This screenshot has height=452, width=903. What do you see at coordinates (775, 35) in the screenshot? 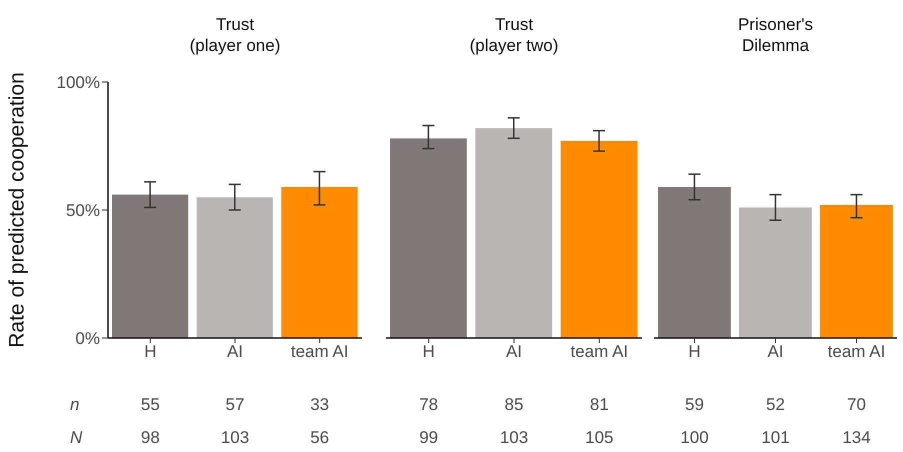
I see `chart-title: Prisoner's Dilemma` at bounding box center [775, 35].